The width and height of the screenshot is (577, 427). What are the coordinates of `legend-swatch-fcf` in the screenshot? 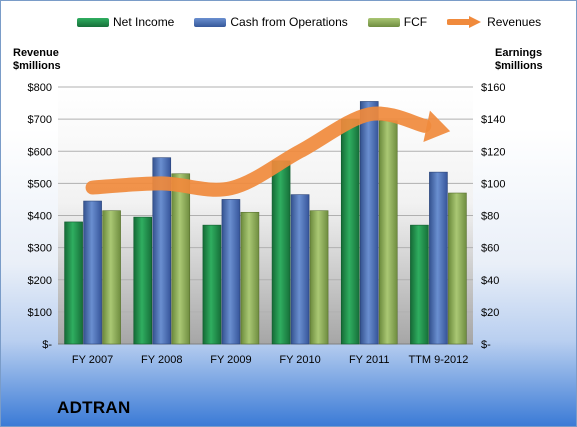 It's located at (383, 22).